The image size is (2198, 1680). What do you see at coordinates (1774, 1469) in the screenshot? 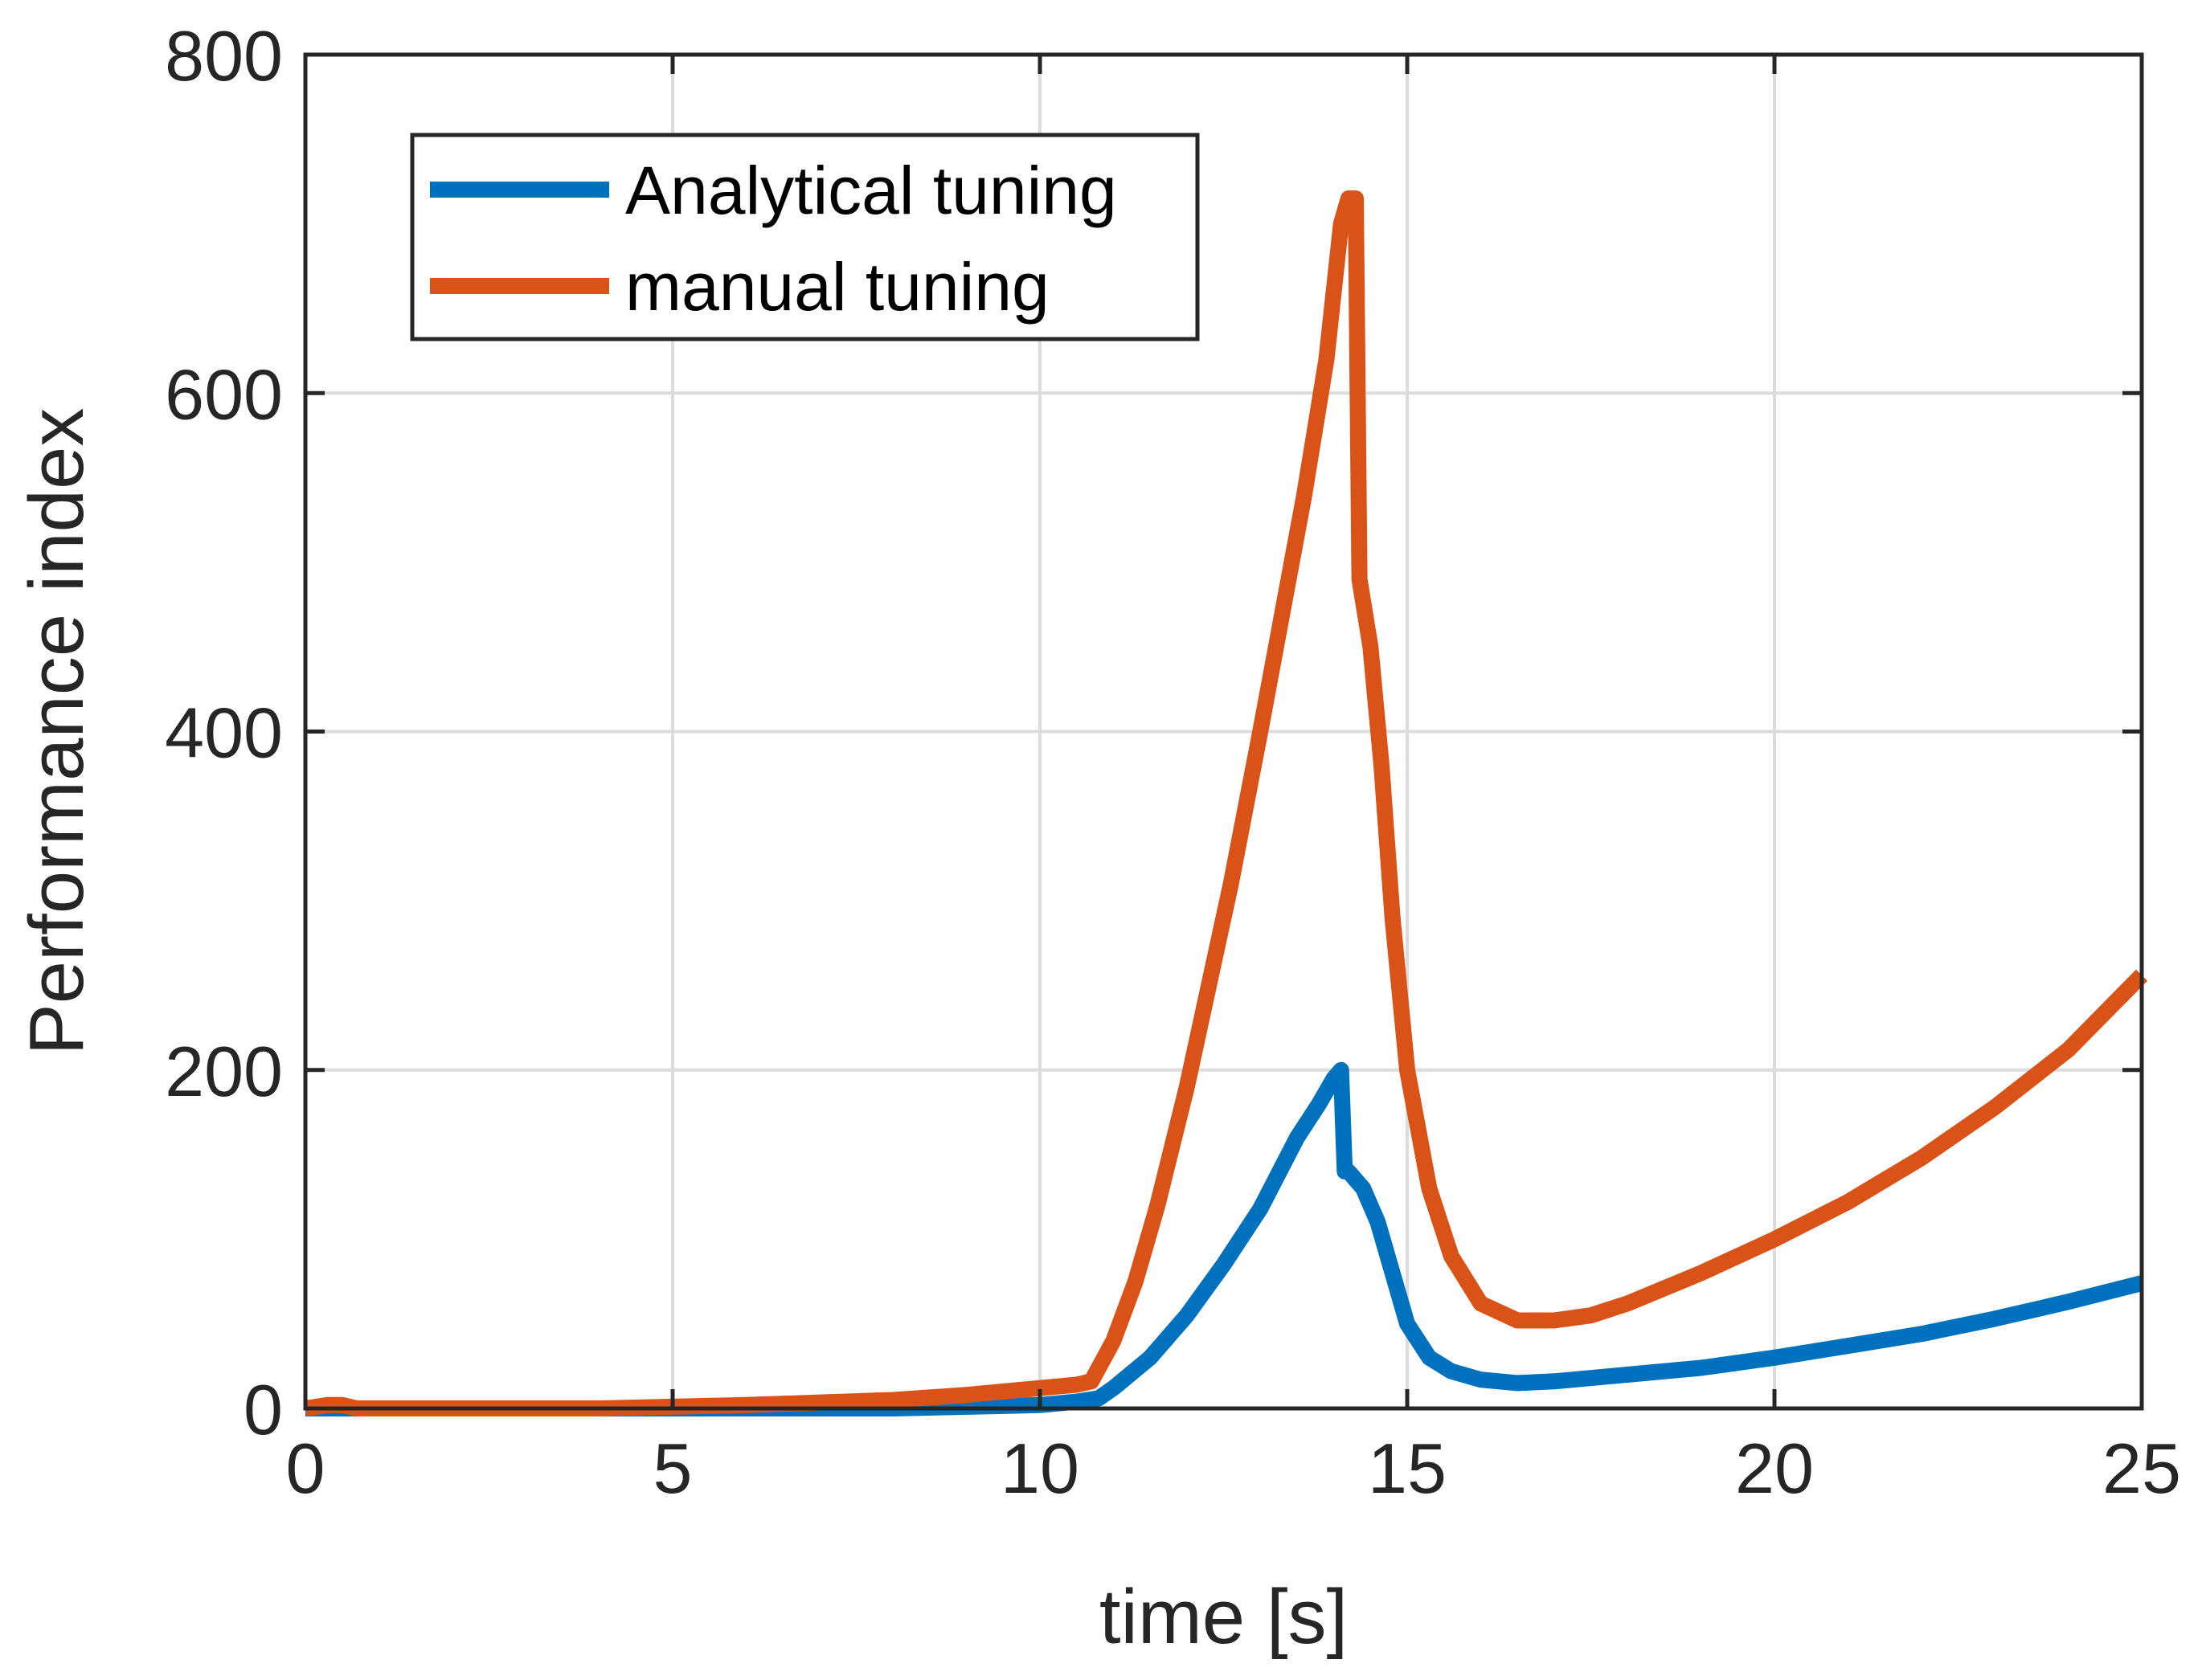
I see `x-tick-label-20: 20` at bounding box center [1774, 1469].